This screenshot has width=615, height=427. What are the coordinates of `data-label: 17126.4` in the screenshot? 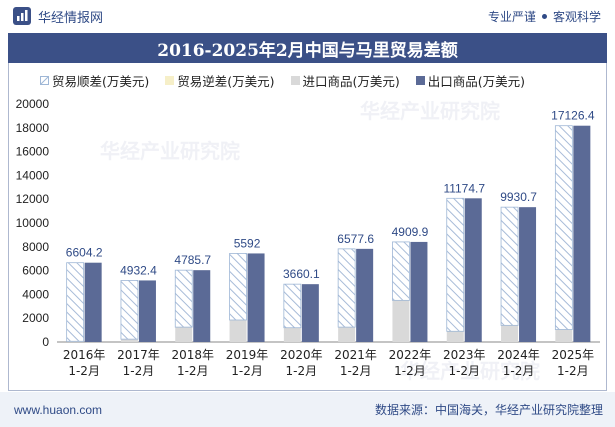 It's located at (573, 116).